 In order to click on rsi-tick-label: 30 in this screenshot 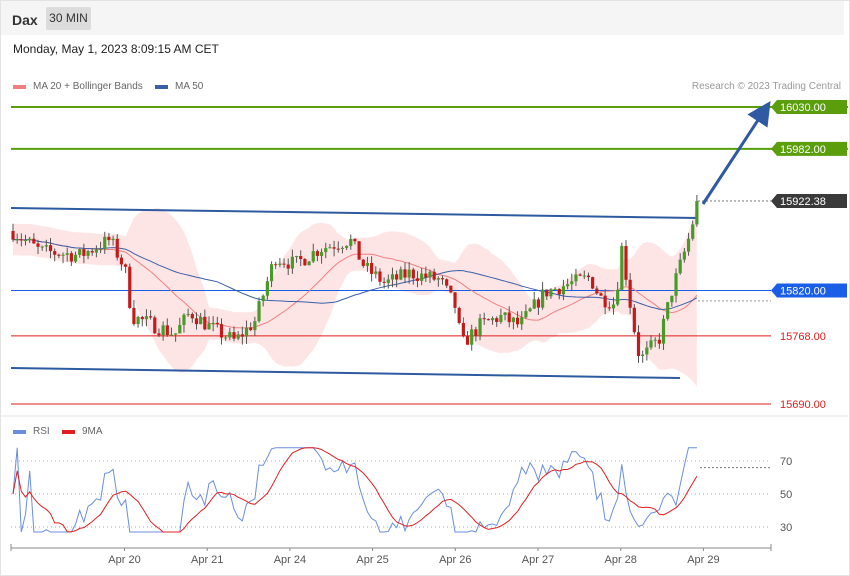, I will do `click(786, 528)`.